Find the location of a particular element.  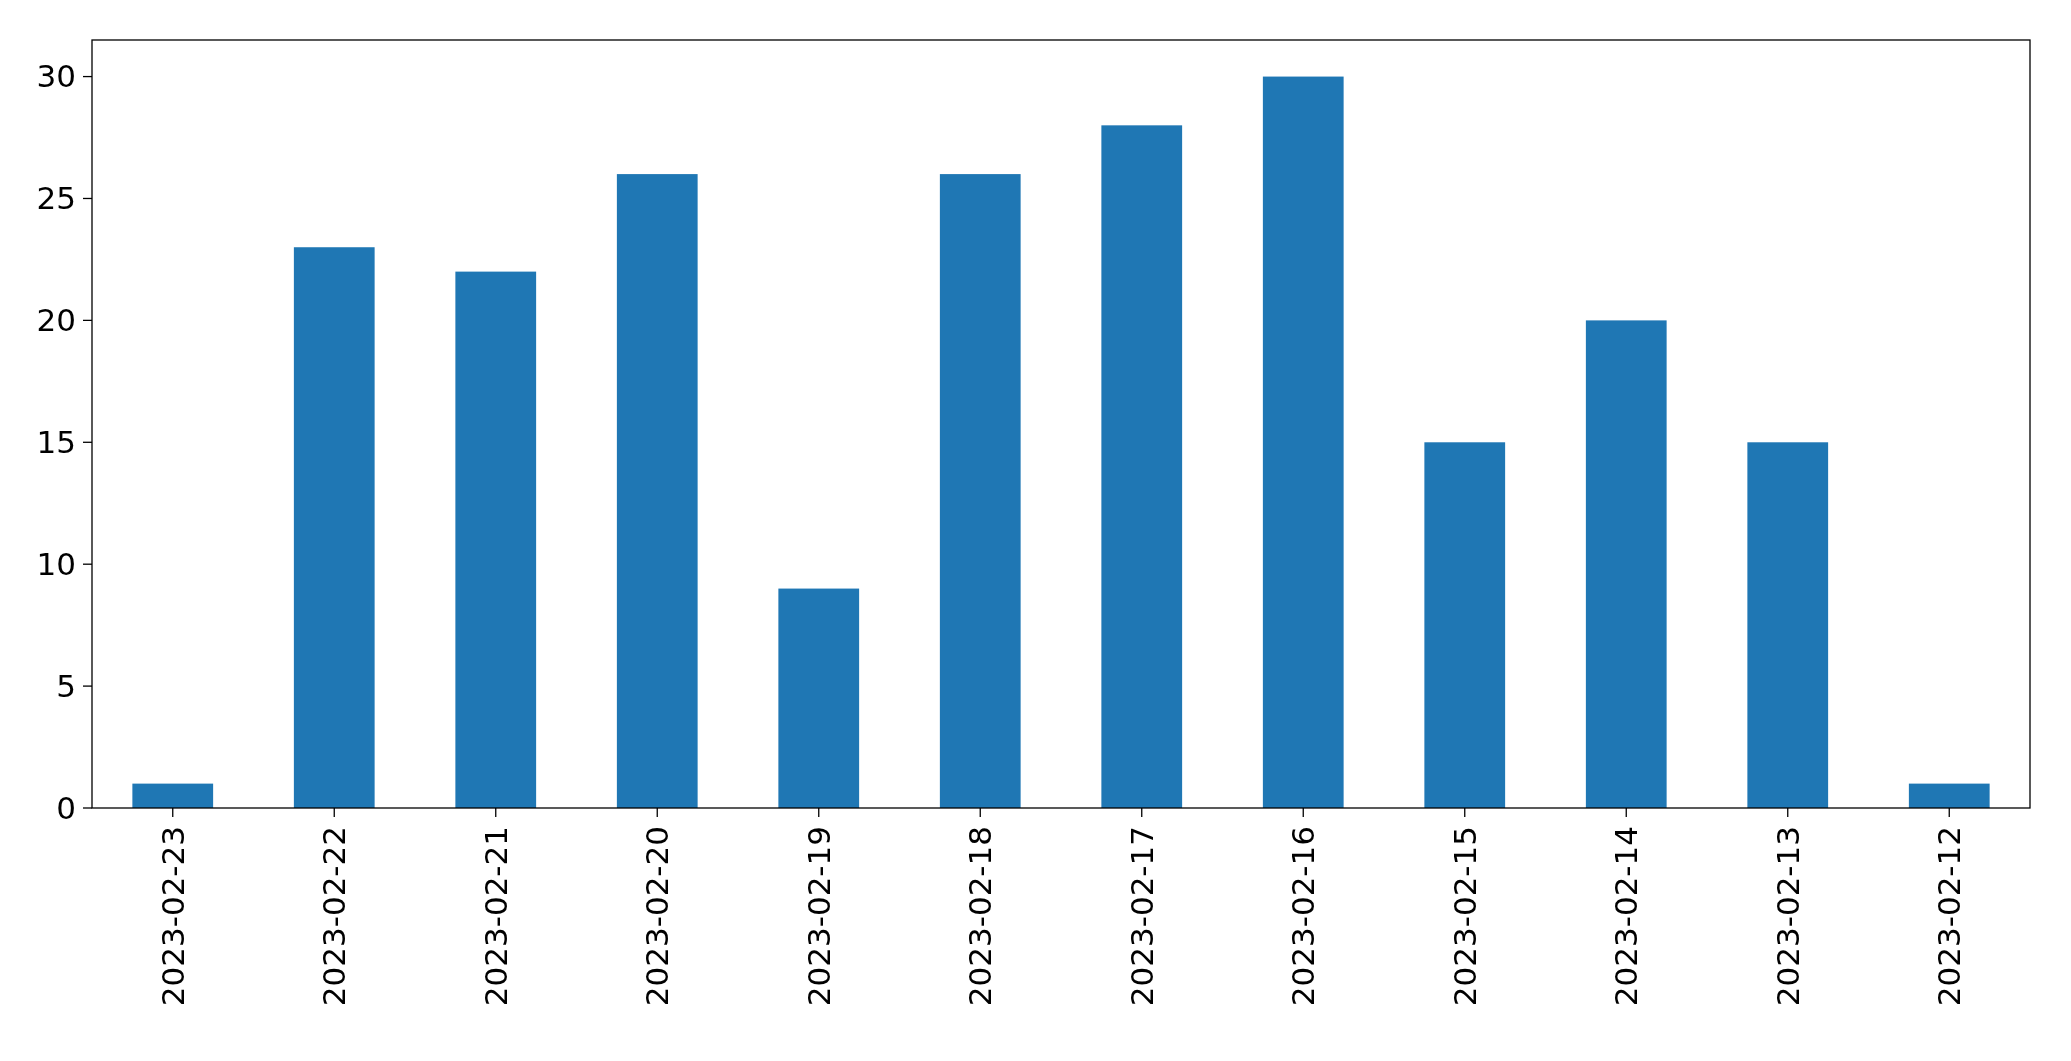

y-tick-label: 30 is located at coordinates (56, 76).